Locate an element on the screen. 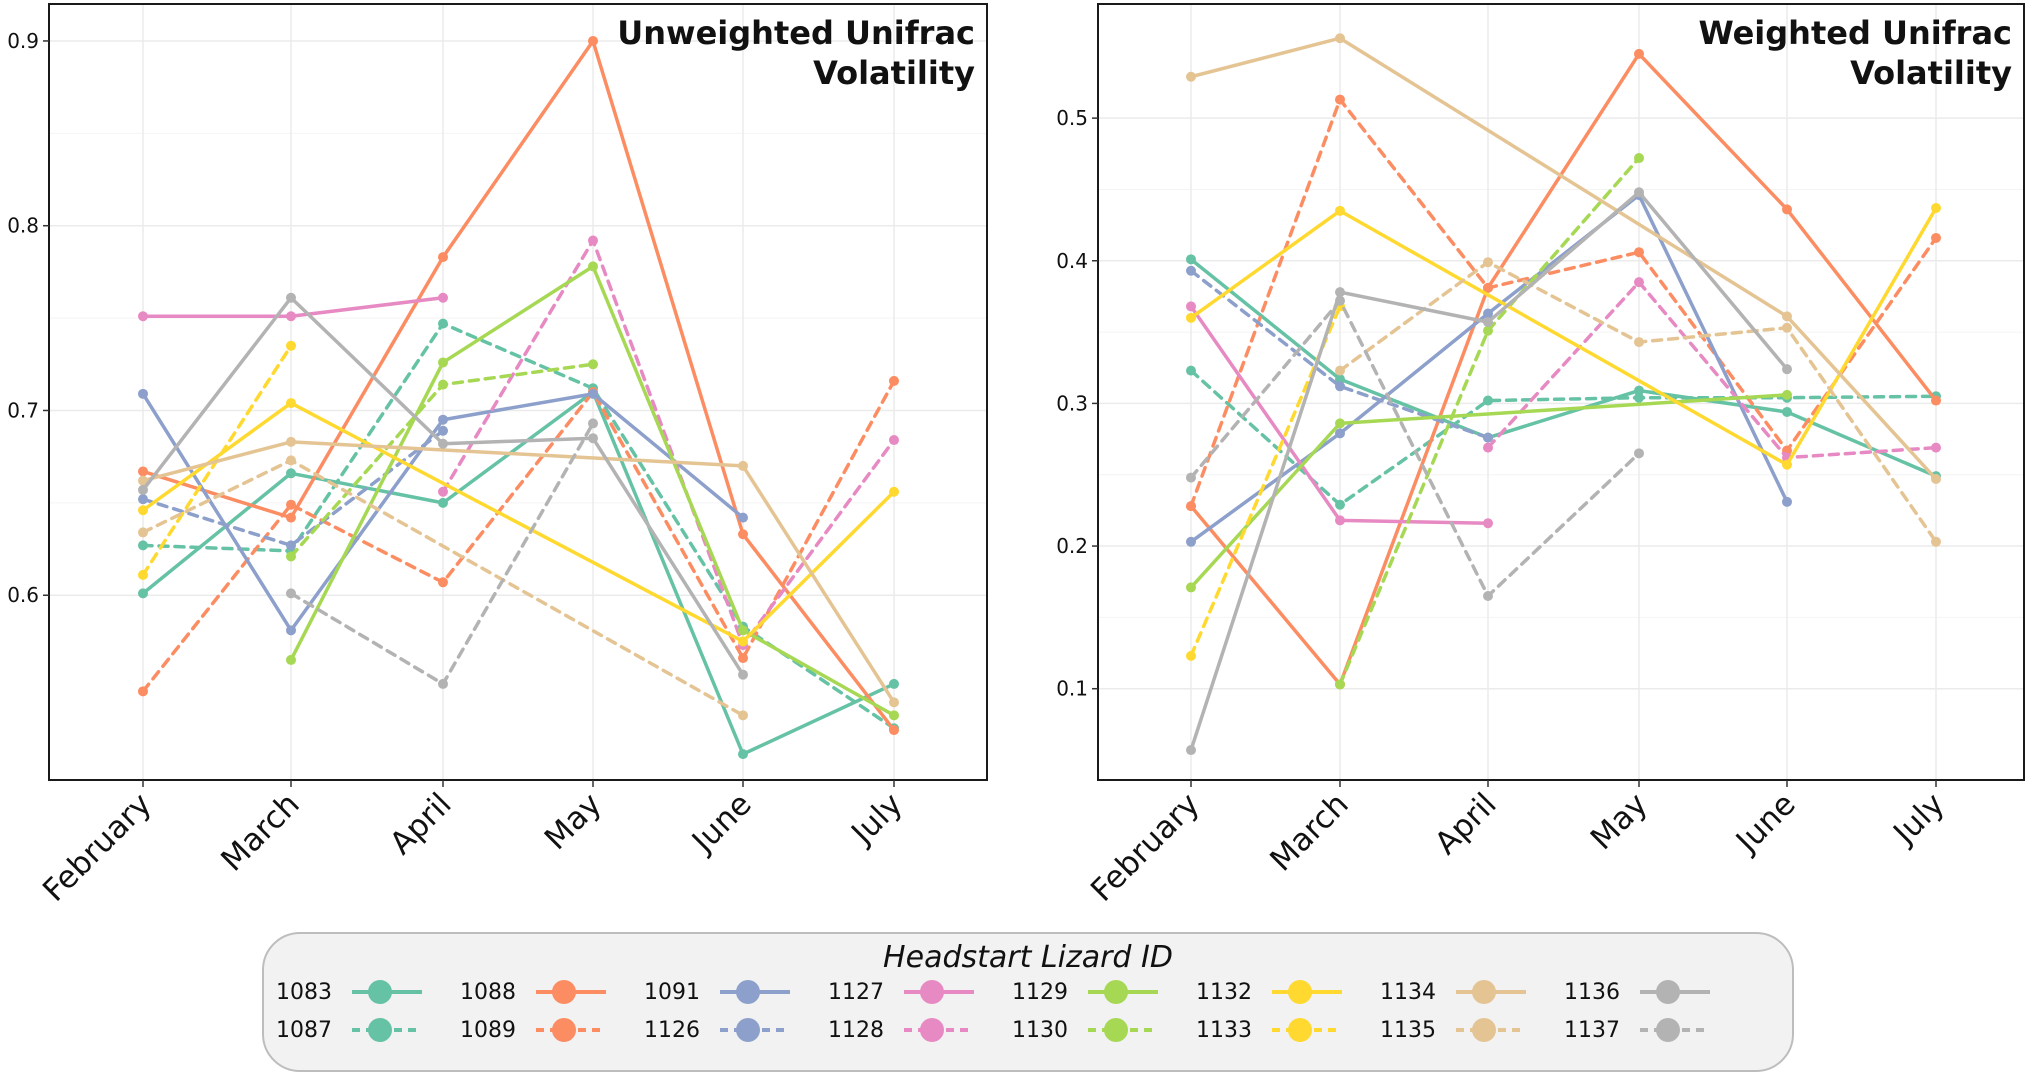 The height and width of the screenshot is (1078, 2028). legend-label: 1091 is located at coordinates (672, 992).